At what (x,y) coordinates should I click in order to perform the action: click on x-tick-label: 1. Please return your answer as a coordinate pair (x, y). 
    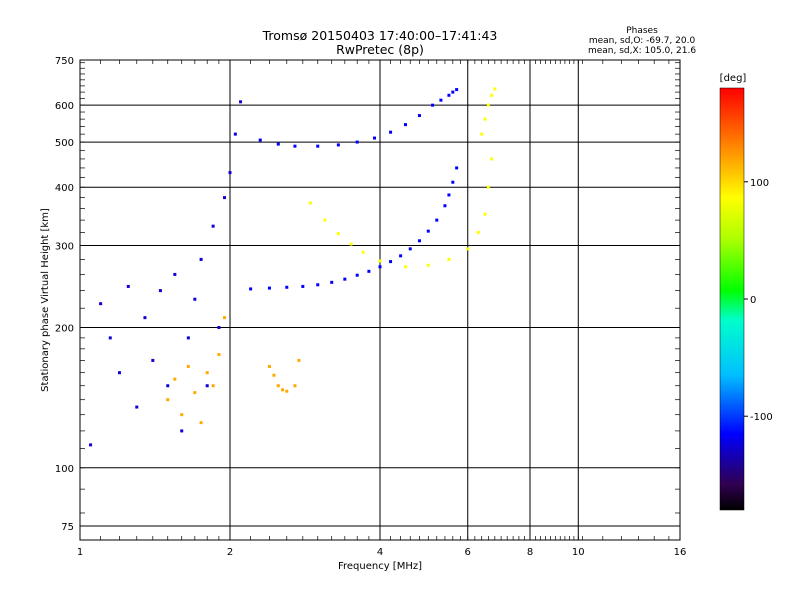
    Looking at the image, I should click on (80, 552).